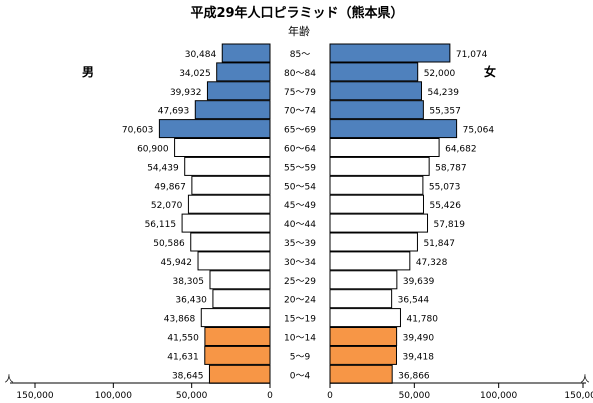 This screenshot has height=403, width=593. Describe the element at coordinates (300, 320) in the screenshot. I see `age-category-label: 15～19` at that location.